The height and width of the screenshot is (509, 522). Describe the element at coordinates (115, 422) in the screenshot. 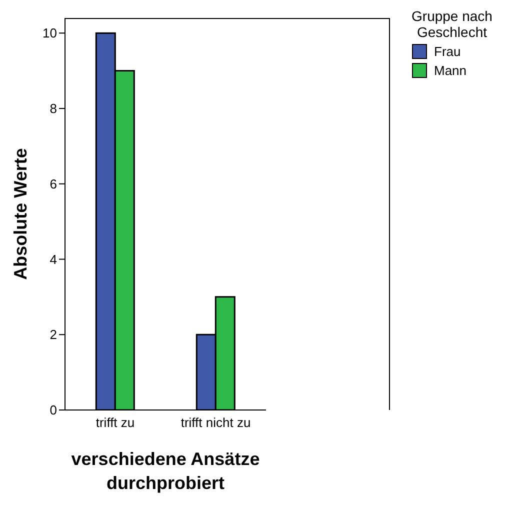

I see `x-tick-label: trifft zu` at that location.